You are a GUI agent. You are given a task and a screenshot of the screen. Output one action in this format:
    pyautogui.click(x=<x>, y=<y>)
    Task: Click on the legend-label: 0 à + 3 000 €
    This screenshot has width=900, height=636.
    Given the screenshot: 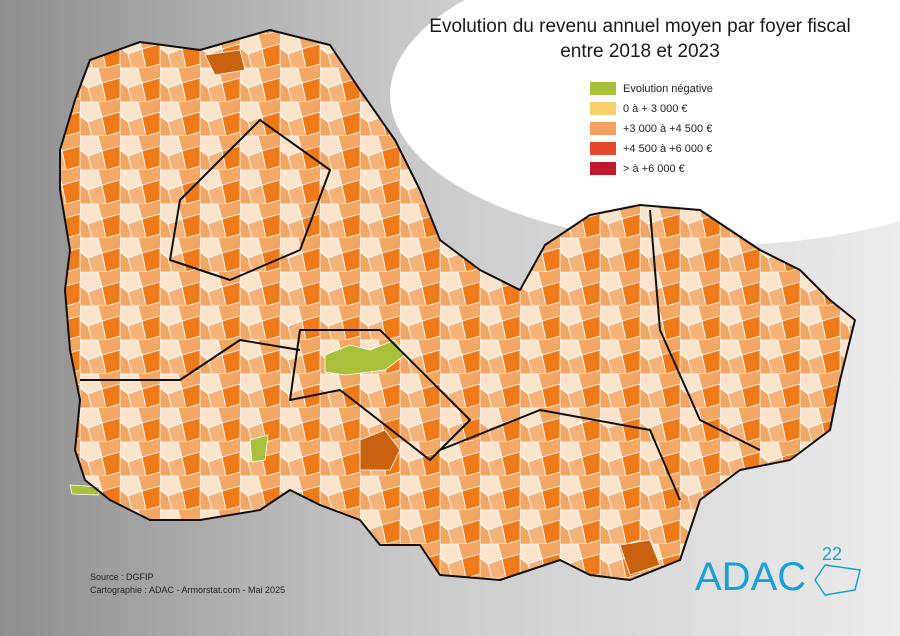 What is the action you would take?
    pyautogui.click(x=655, y=109)
    